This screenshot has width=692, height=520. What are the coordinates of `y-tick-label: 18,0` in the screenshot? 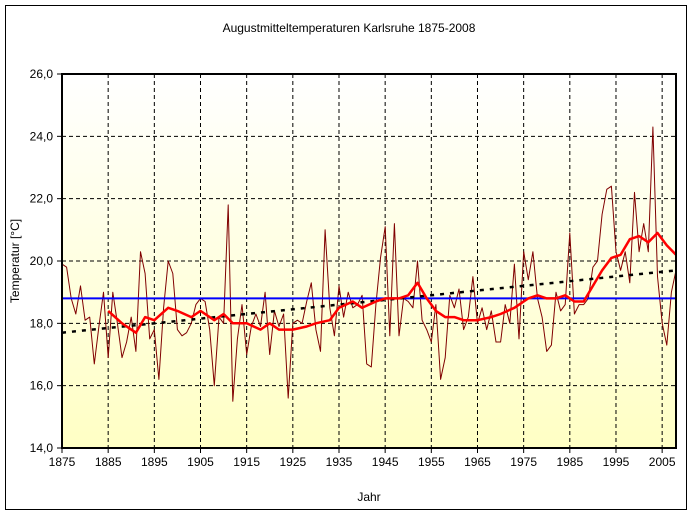 It's located at (42, 323).